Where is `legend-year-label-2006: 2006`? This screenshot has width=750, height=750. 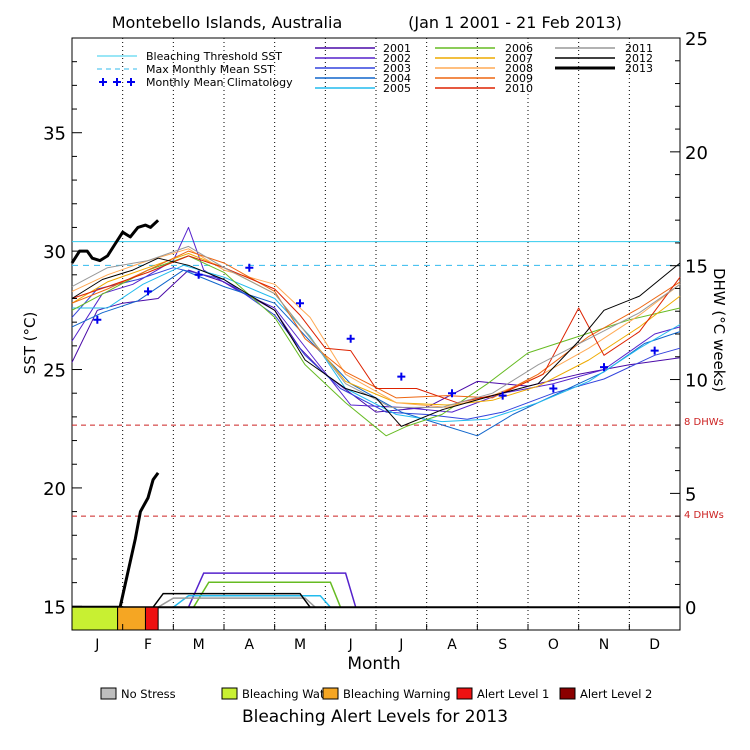
legend-year-label-2006: 2006 is located at coordinates (519, 48).